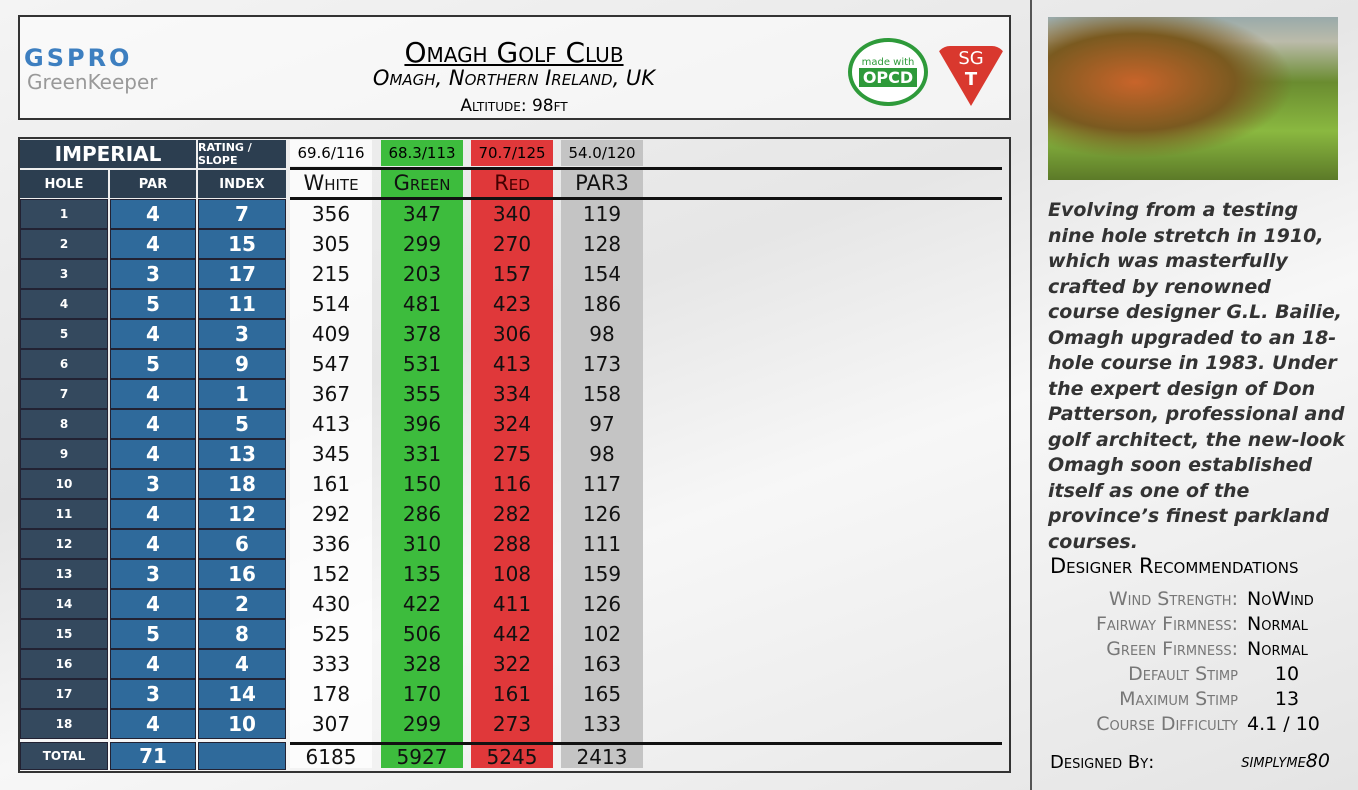 The image size is (1358, 790). What do you see at coordinates (242, 244) in the screenshot?
I see `cell: 15` at bounding box center [242, 244].